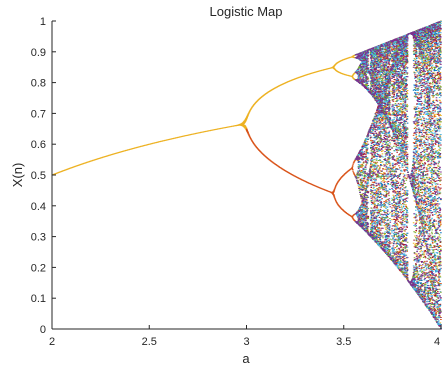  What do you see at coordinates (38, 53) in the screenshot?
I see `y-tick-label: 0.9` at bounding box center [38, 53].